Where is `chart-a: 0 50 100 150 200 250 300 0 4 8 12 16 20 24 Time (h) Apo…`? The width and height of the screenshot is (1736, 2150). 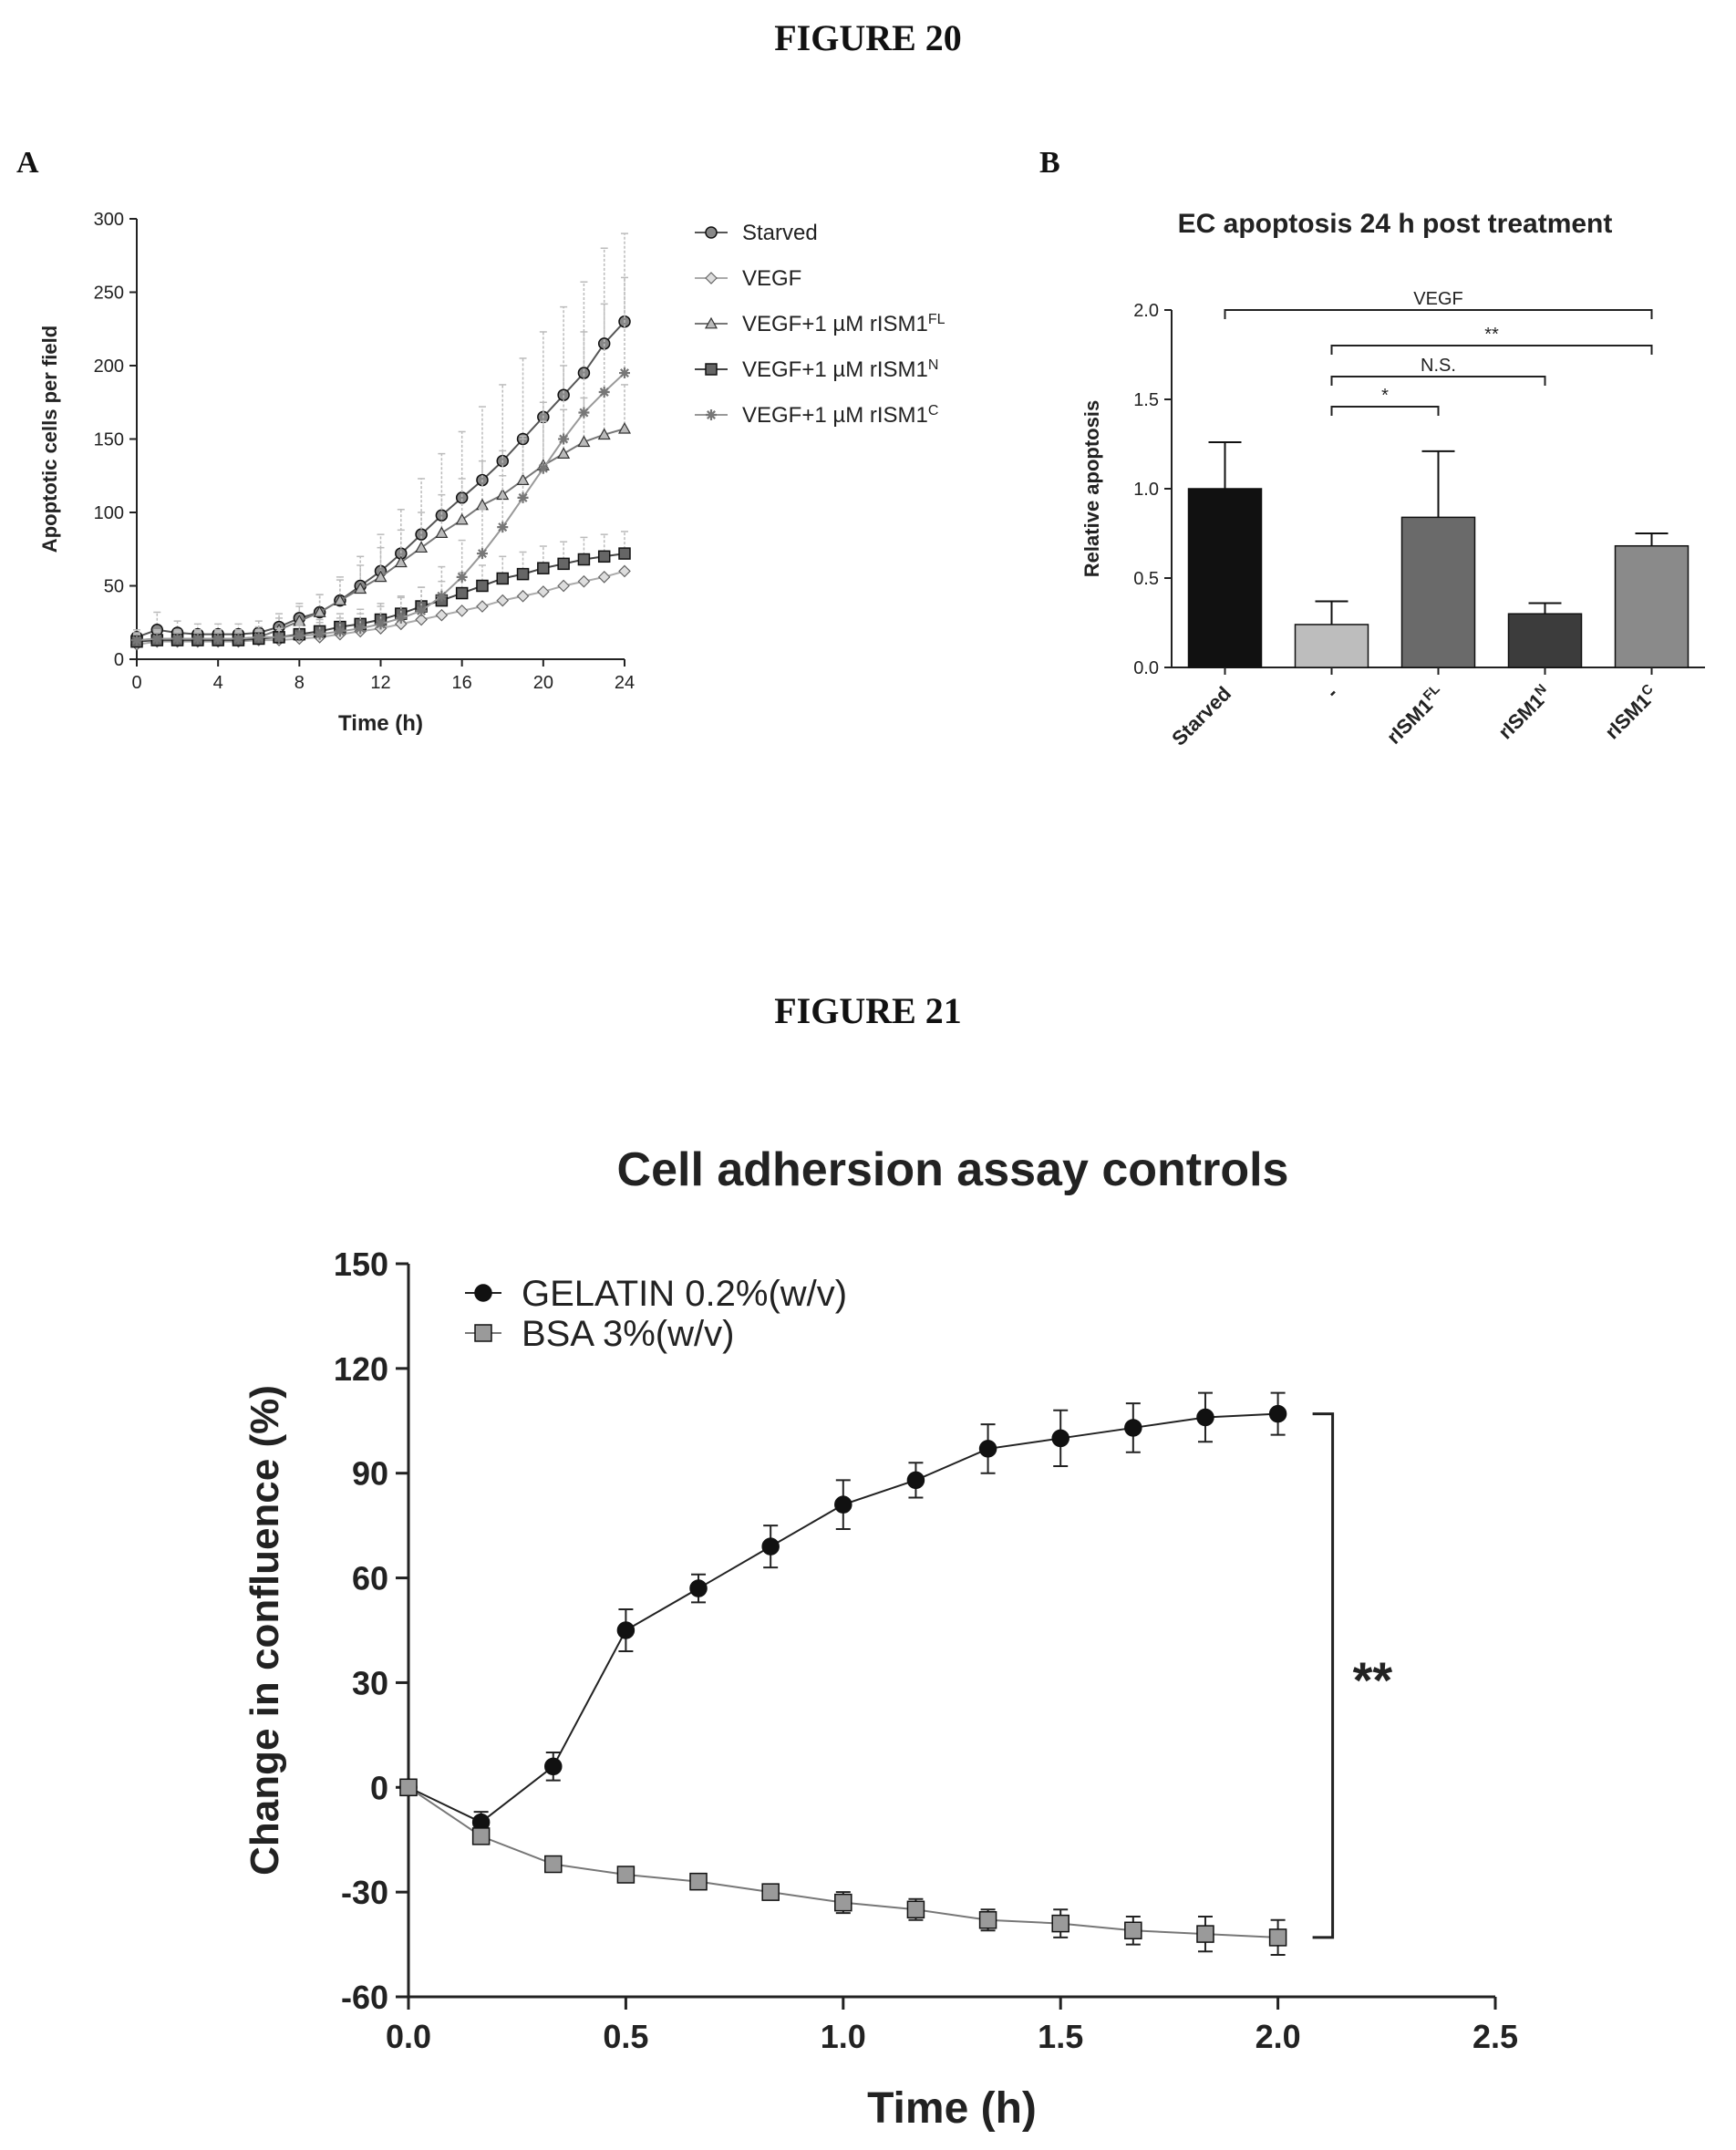 chart-a: 0 50 100 150 200 250 300 0 4 8 12 16 20 24 Time (h) Apo… is located at coordinates (492, 473).